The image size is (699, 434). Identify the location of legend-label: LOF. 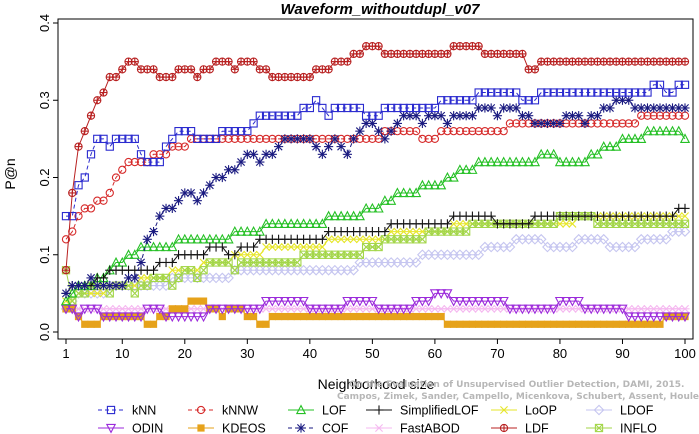
(334, 411).